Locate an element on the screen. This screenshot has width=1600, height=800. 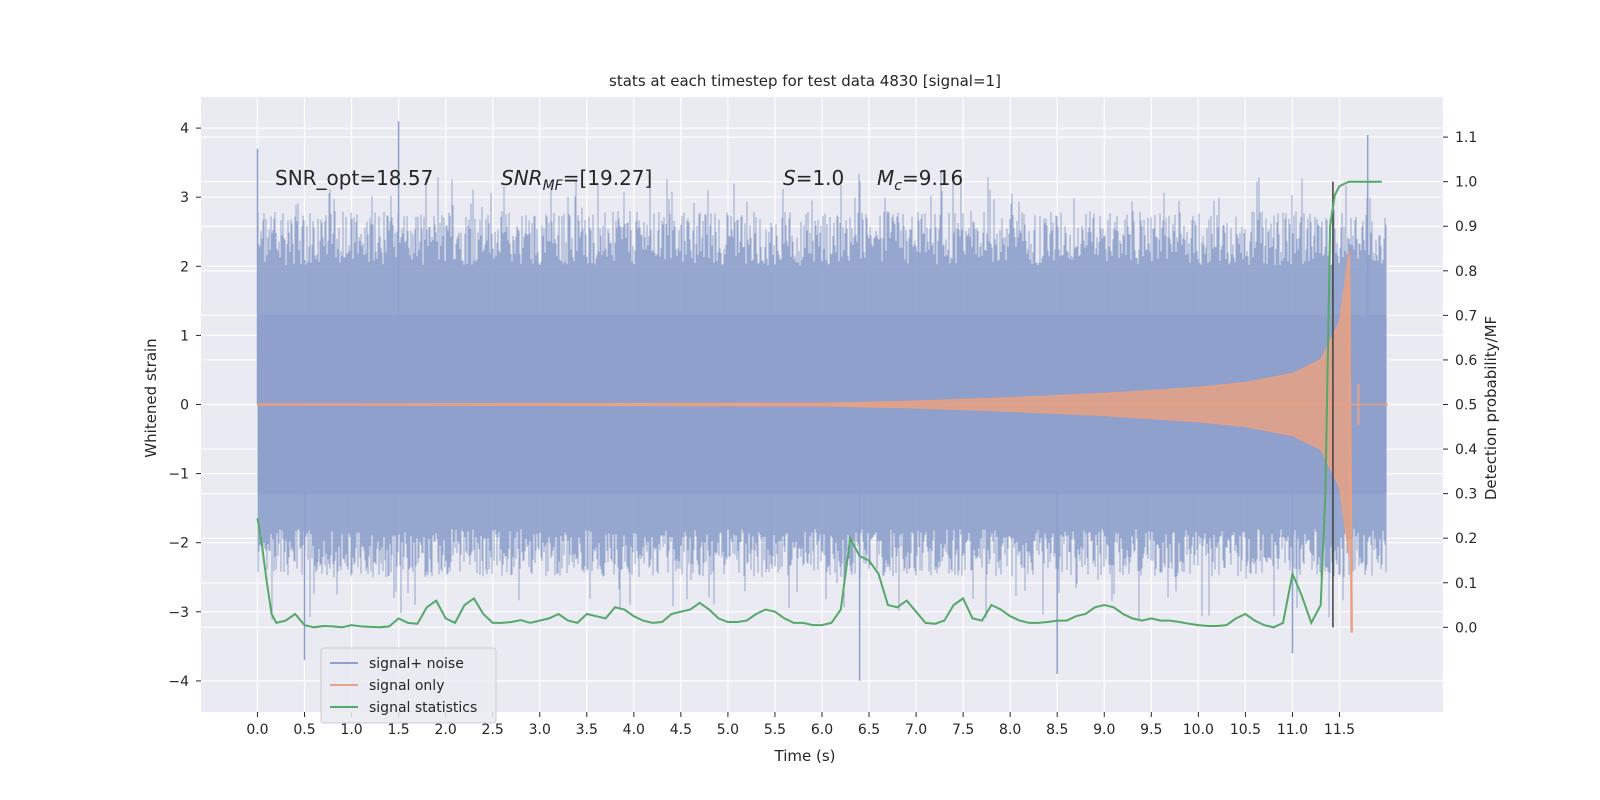
snr-mf-sub: MF is located at coordinates (553, 186).